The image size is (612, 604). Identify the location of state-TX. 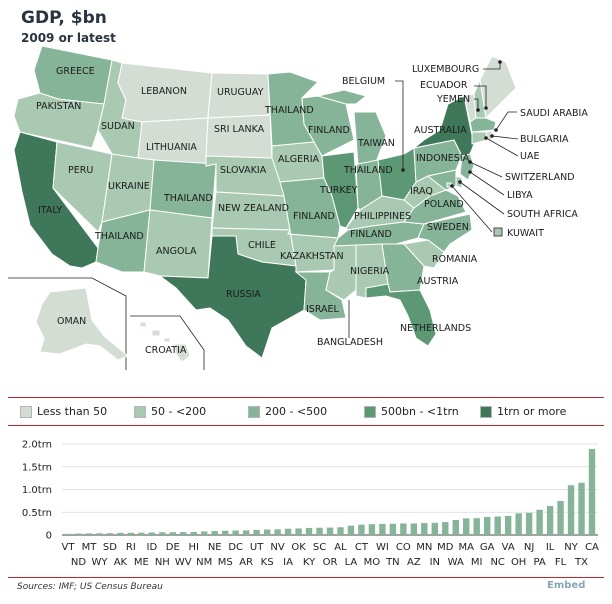
(232, 297).